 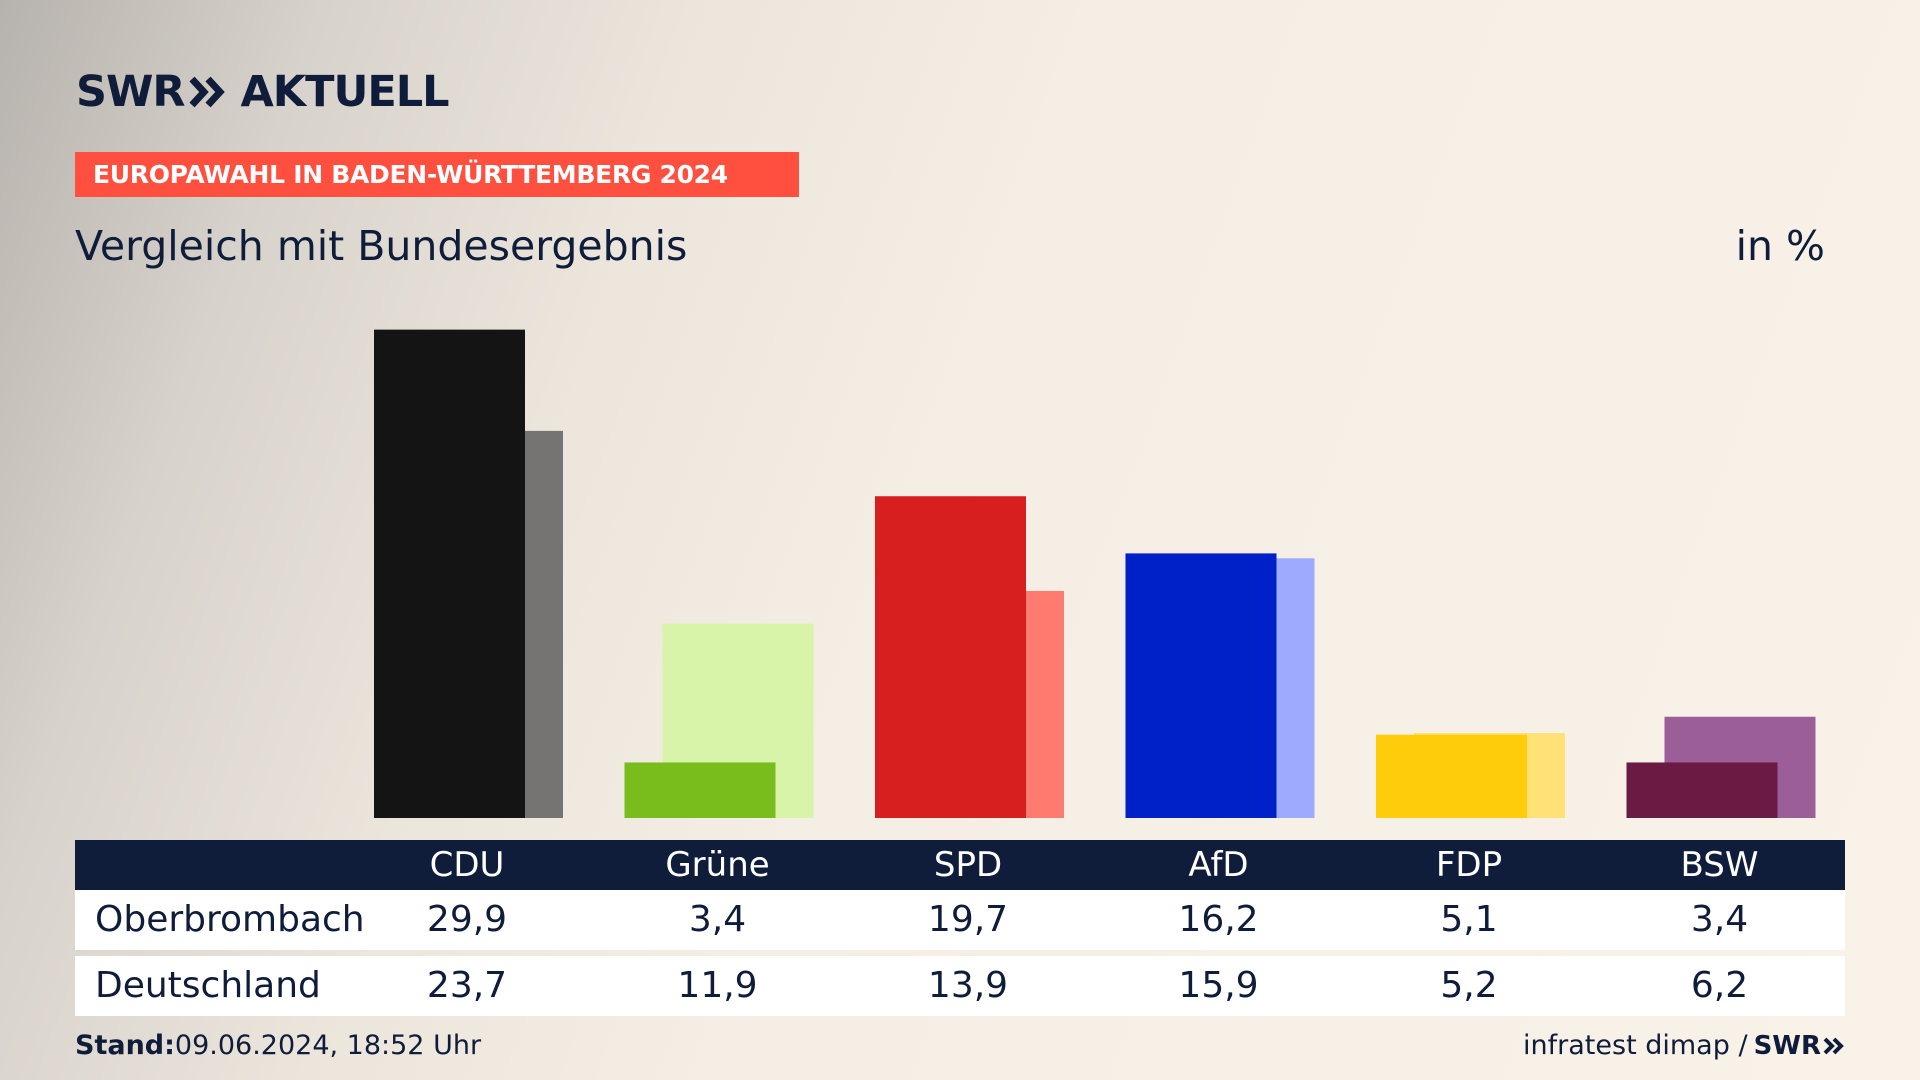 What do you see at coordinates (1787, 1045) in the screenshot?
I see `swr-small-logo: SWR` at bounding box center [1787, 1045].